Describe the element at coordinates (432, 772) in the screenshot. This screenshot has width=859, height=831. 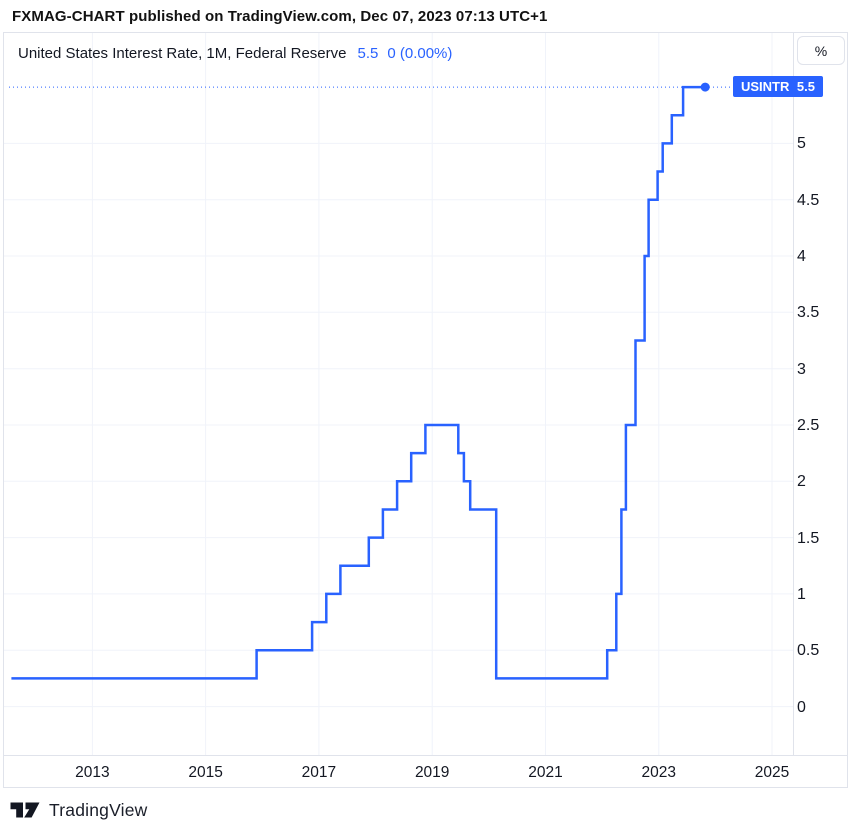
I see `time-tick-label: 2019` at that location.